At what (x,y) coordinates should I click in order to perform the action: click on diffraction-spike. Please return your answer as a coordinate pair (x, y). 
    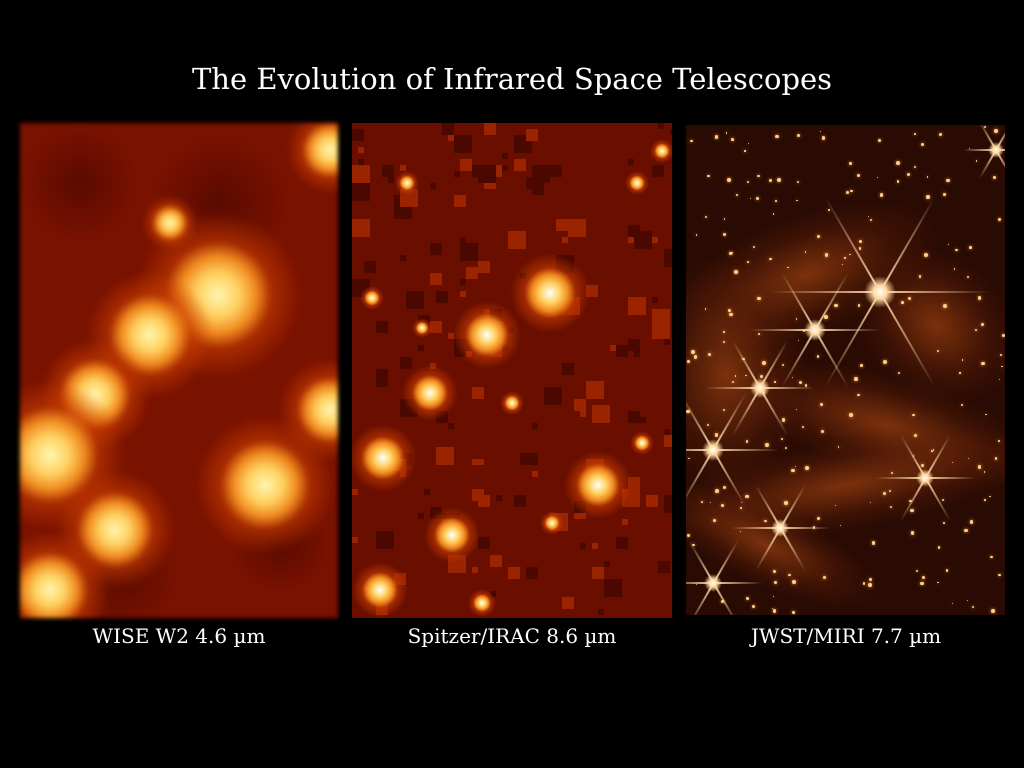
    Looking at the image, I should click on (724, 583).